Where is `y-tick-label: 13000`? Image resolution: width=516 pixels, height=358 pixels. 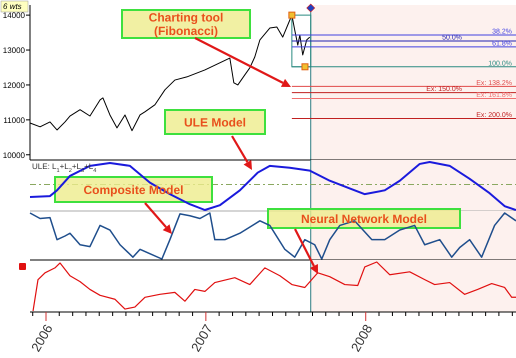 y-tick-label: 13000 is located at coordinates (14, 51).